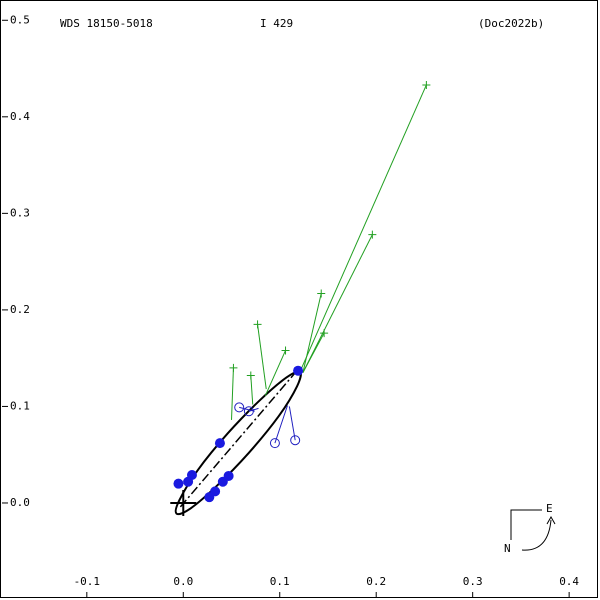 The width and height of the screenshot is (600, 600). I want to click on compass: E N, so click(530, 528).